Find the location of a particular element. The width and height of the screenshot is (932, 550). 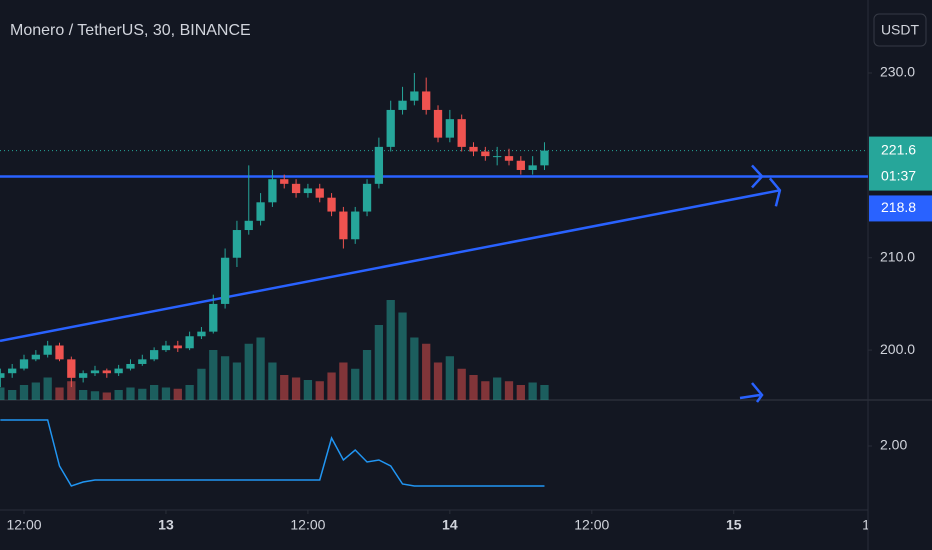

indicator-line is located at coordinates (272, 453).